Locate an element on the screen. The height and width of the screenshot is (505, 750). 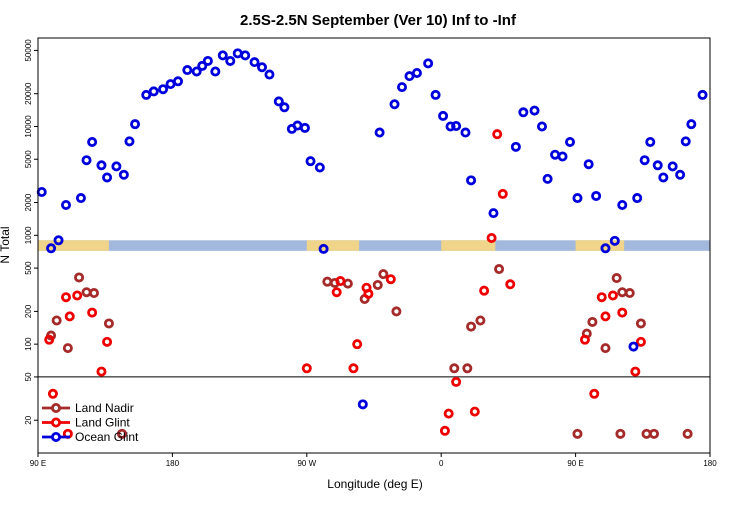
legend-label-ocean-glint: Ocean Glint is located at coordinates (107, 437).